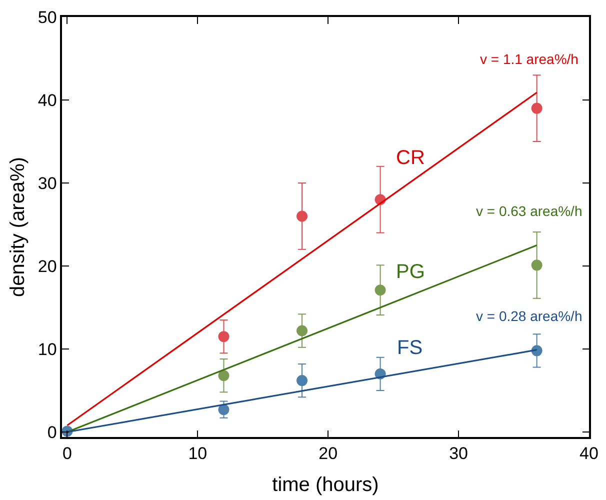 This screenshot has width=606, height=500. Describe the element at coordinates (529, 316) in the screenshot. I see `annotation: v = 0.28 area%/h` at that location.